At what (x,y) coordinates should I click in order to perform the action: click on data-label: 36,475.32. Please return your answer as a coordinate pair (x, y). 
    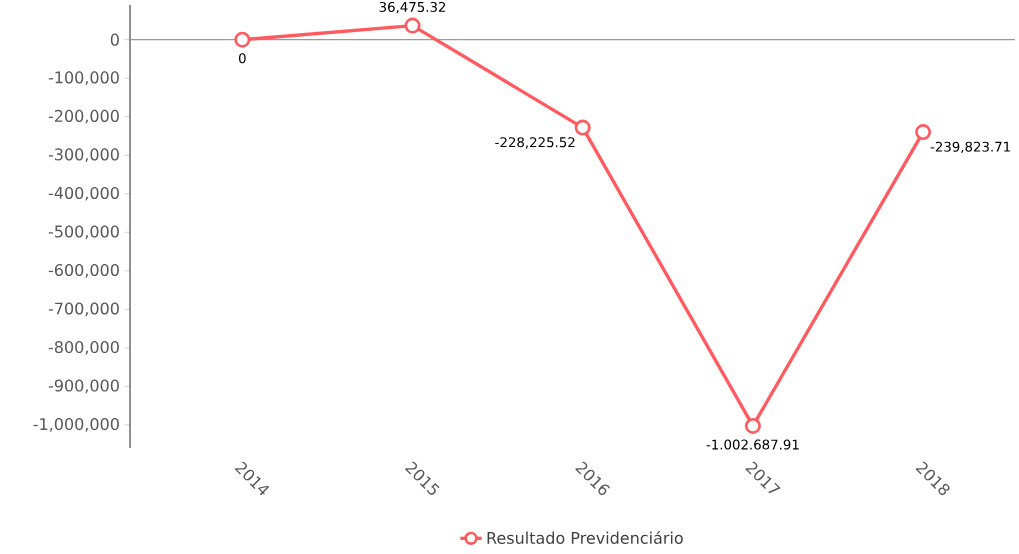
    Looking at the image, I should click on (412, 7).